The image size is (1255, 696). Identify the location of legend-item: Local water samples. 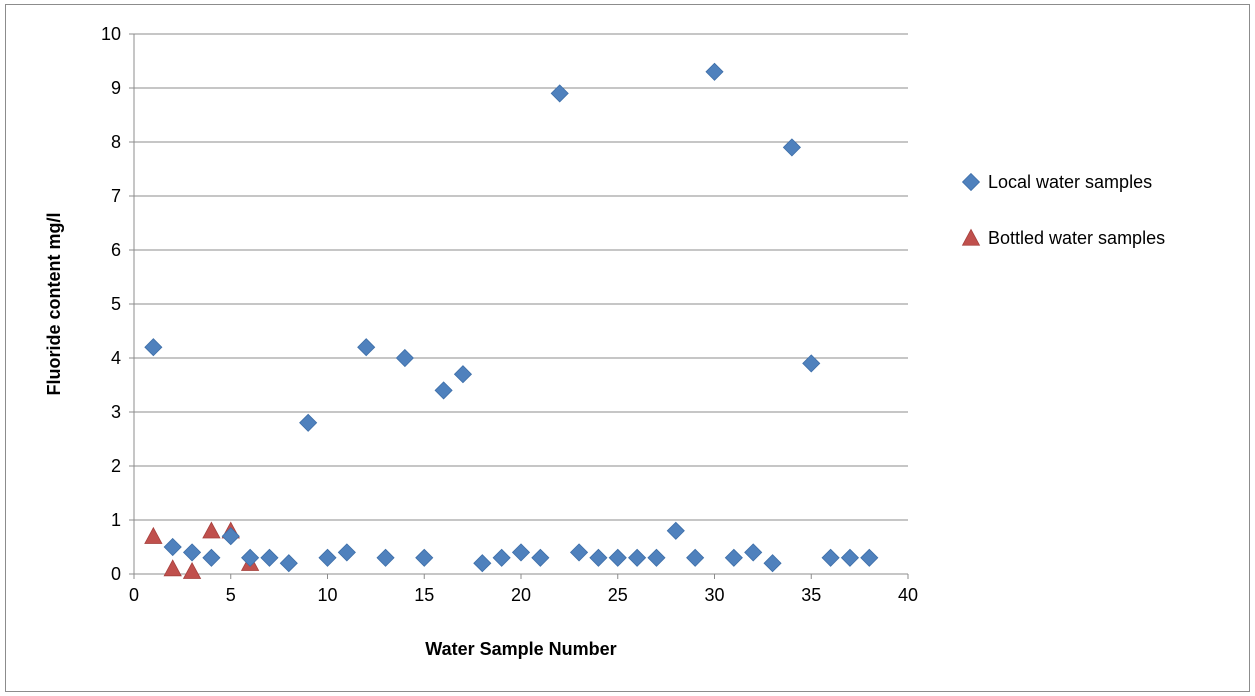
(1056, 182).